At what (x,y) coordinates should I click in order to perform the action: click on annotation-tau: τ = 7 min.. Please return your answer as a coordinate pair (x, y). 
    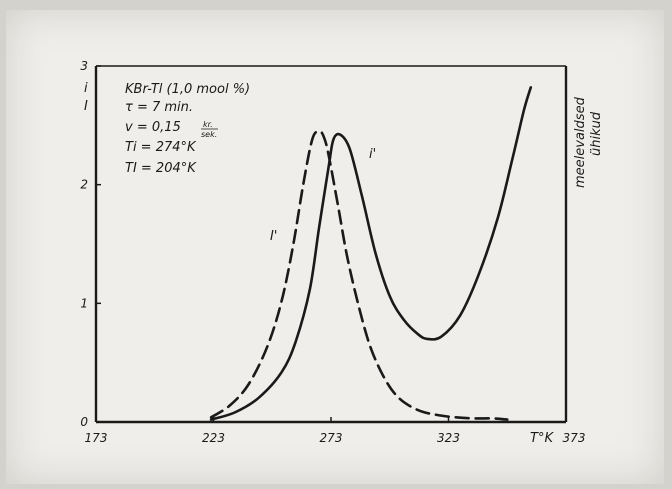
    Looking at the image, I should click on (159, 107).